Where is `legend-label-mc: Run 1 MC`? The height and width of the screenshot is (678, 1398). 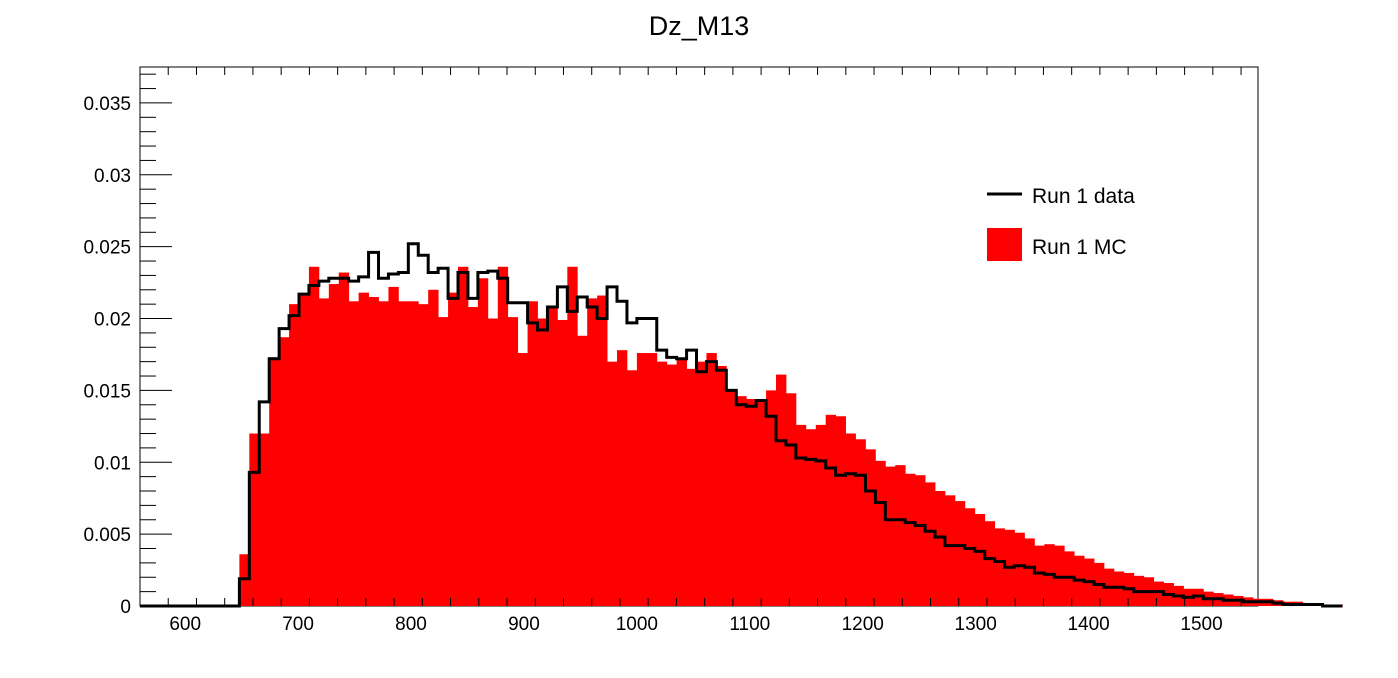
legend-label-mc: Run 1 MC is located at coordinates (1079, 247).